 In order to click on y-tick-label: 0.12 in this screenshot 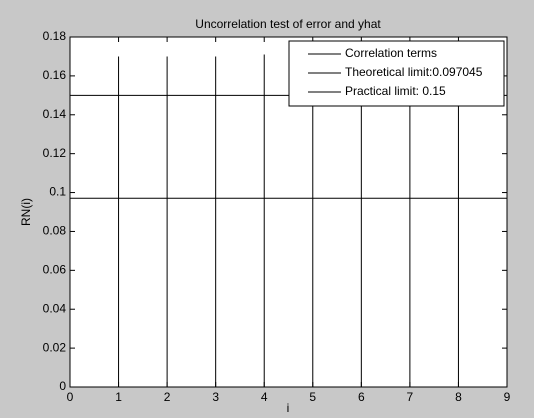, I will do `click(55, 153)`.